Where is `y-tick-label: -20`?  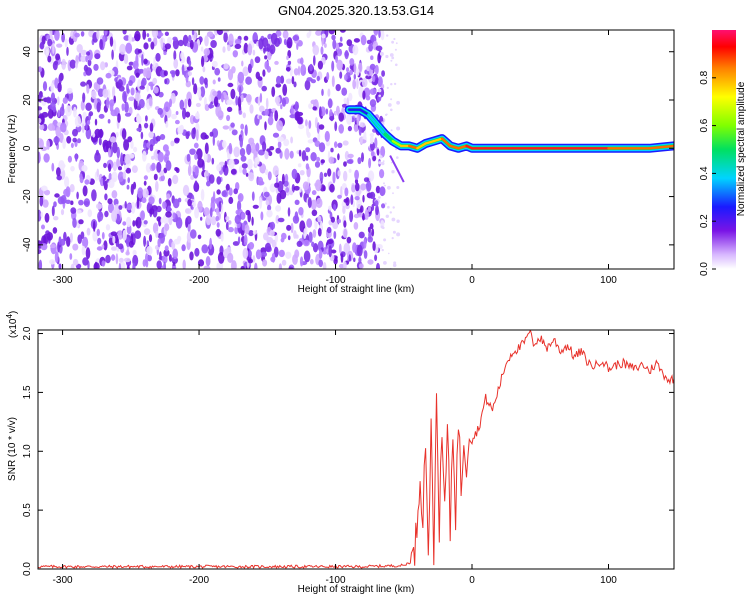 y-tick-label: -20 is located at coordinates (27, 196).